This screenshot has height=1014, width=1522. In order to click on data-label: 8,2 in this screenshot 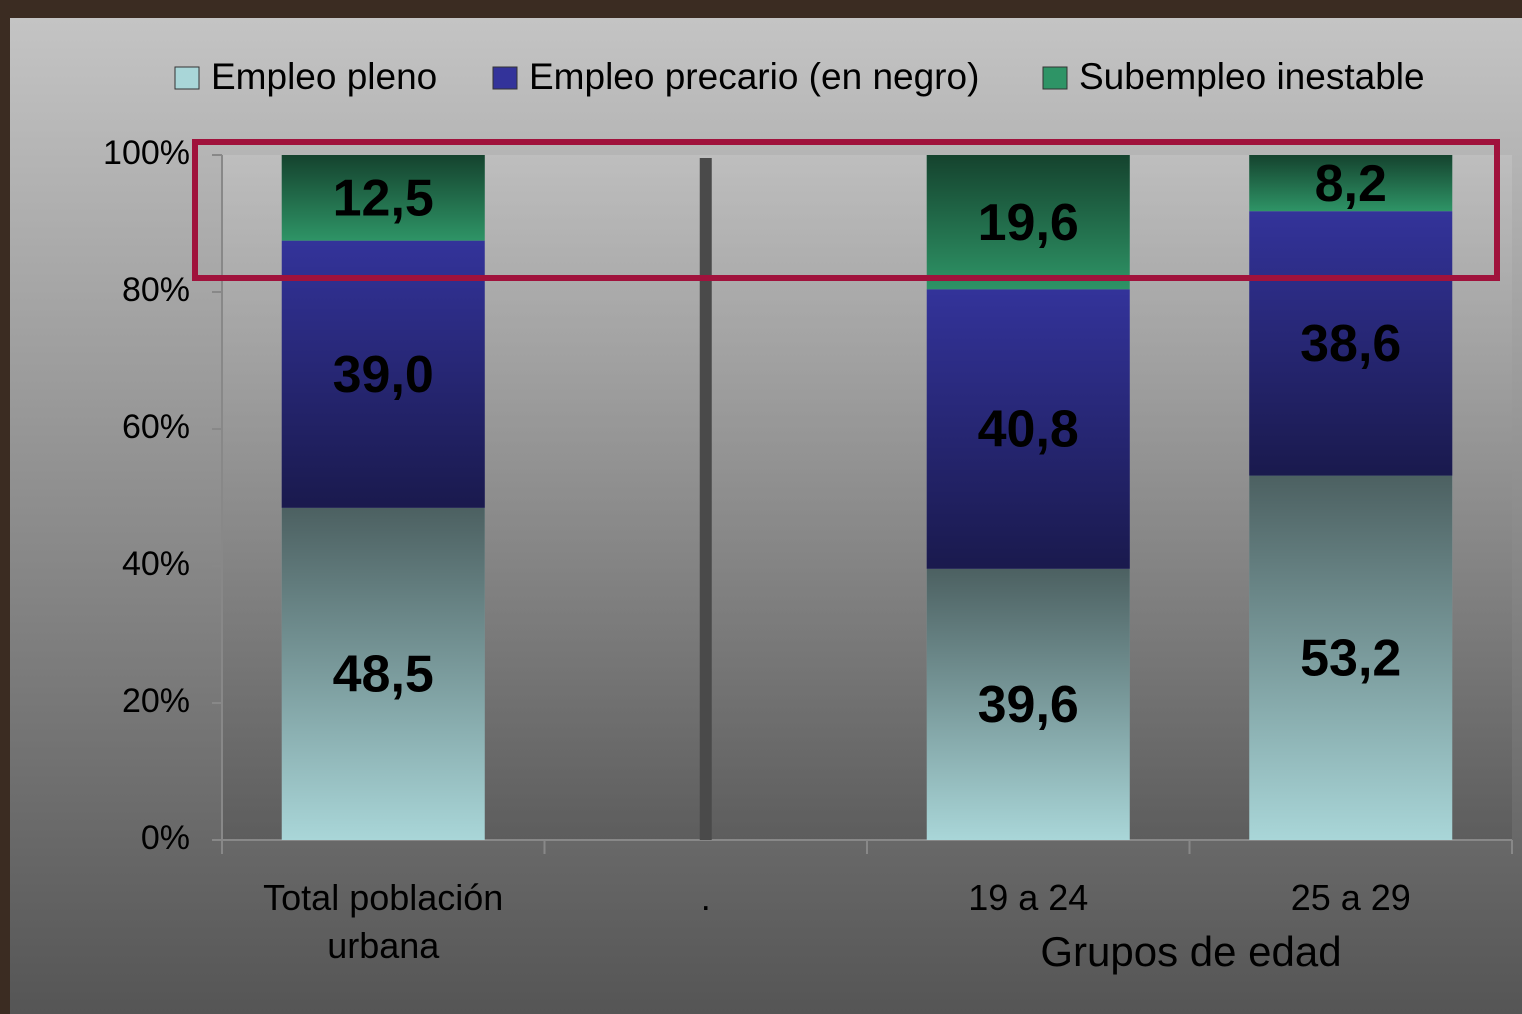, I will do `click(1351, 184)`.